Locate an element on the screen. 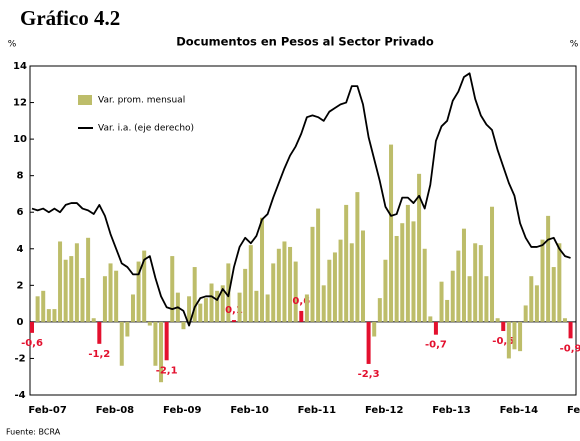 This screenshot has width=580, height=441. y-tick-label: 6 is located at coordinates (20, 212).